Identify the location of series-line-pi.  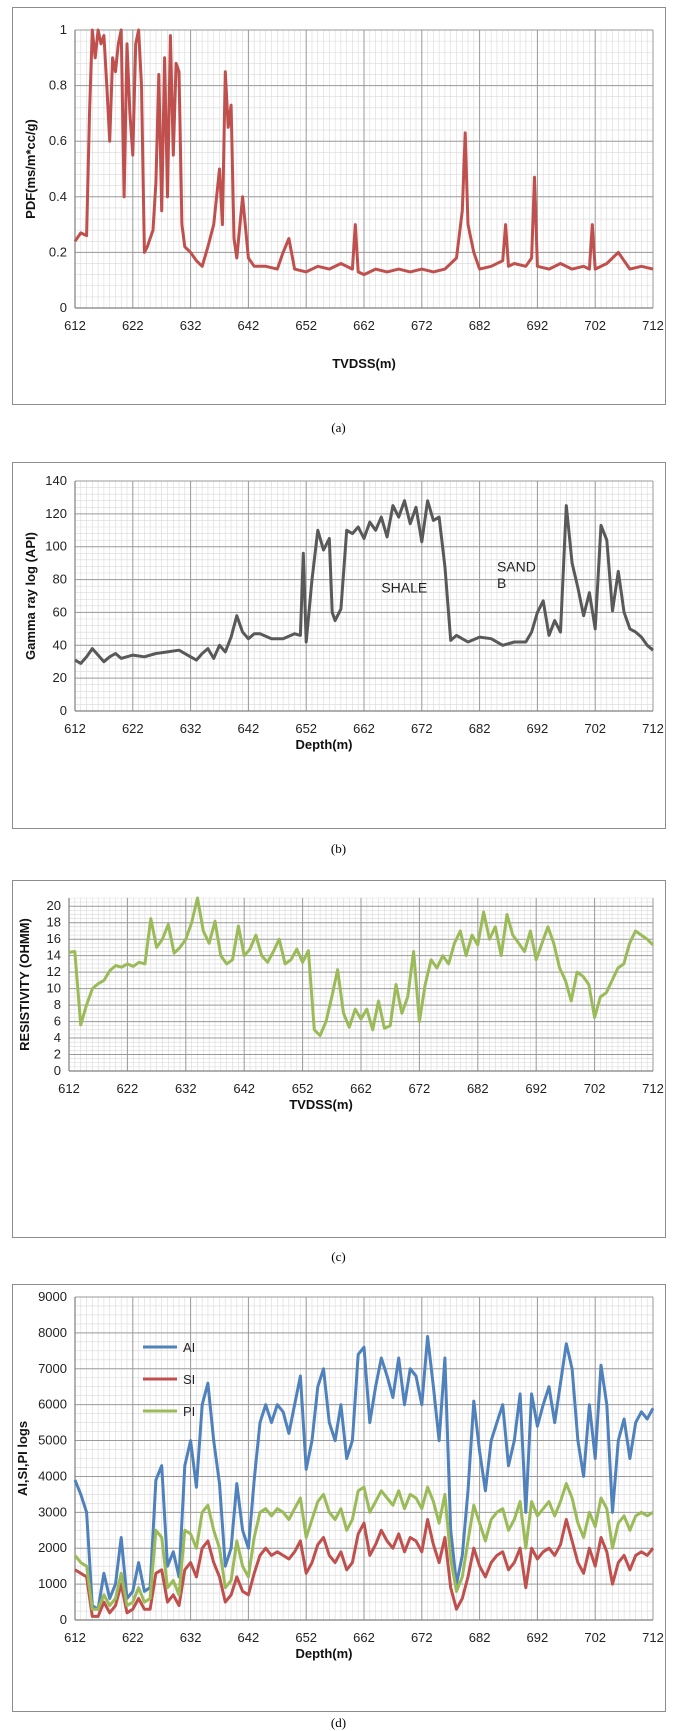
(363, 1546).